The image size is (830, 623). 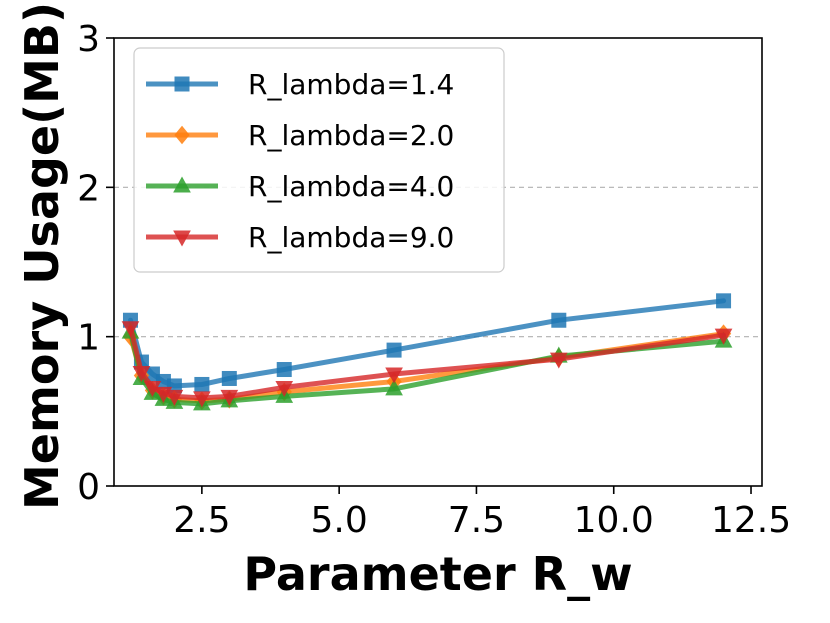 I want to click on x-tick-label: 7.5, so click(x=476, y=520).